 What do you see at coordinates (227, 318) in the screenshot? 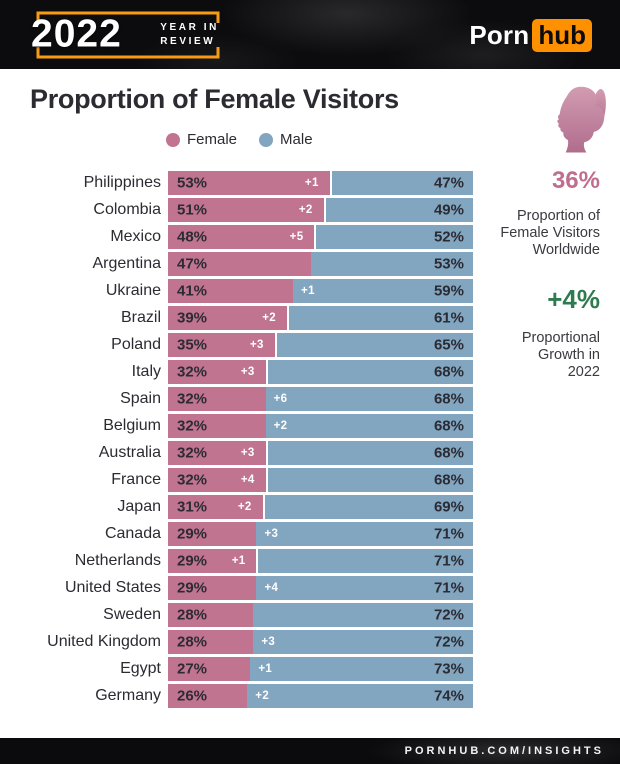
I see `female-bar-segment: 39% +2` at bounding box center [227, 318].